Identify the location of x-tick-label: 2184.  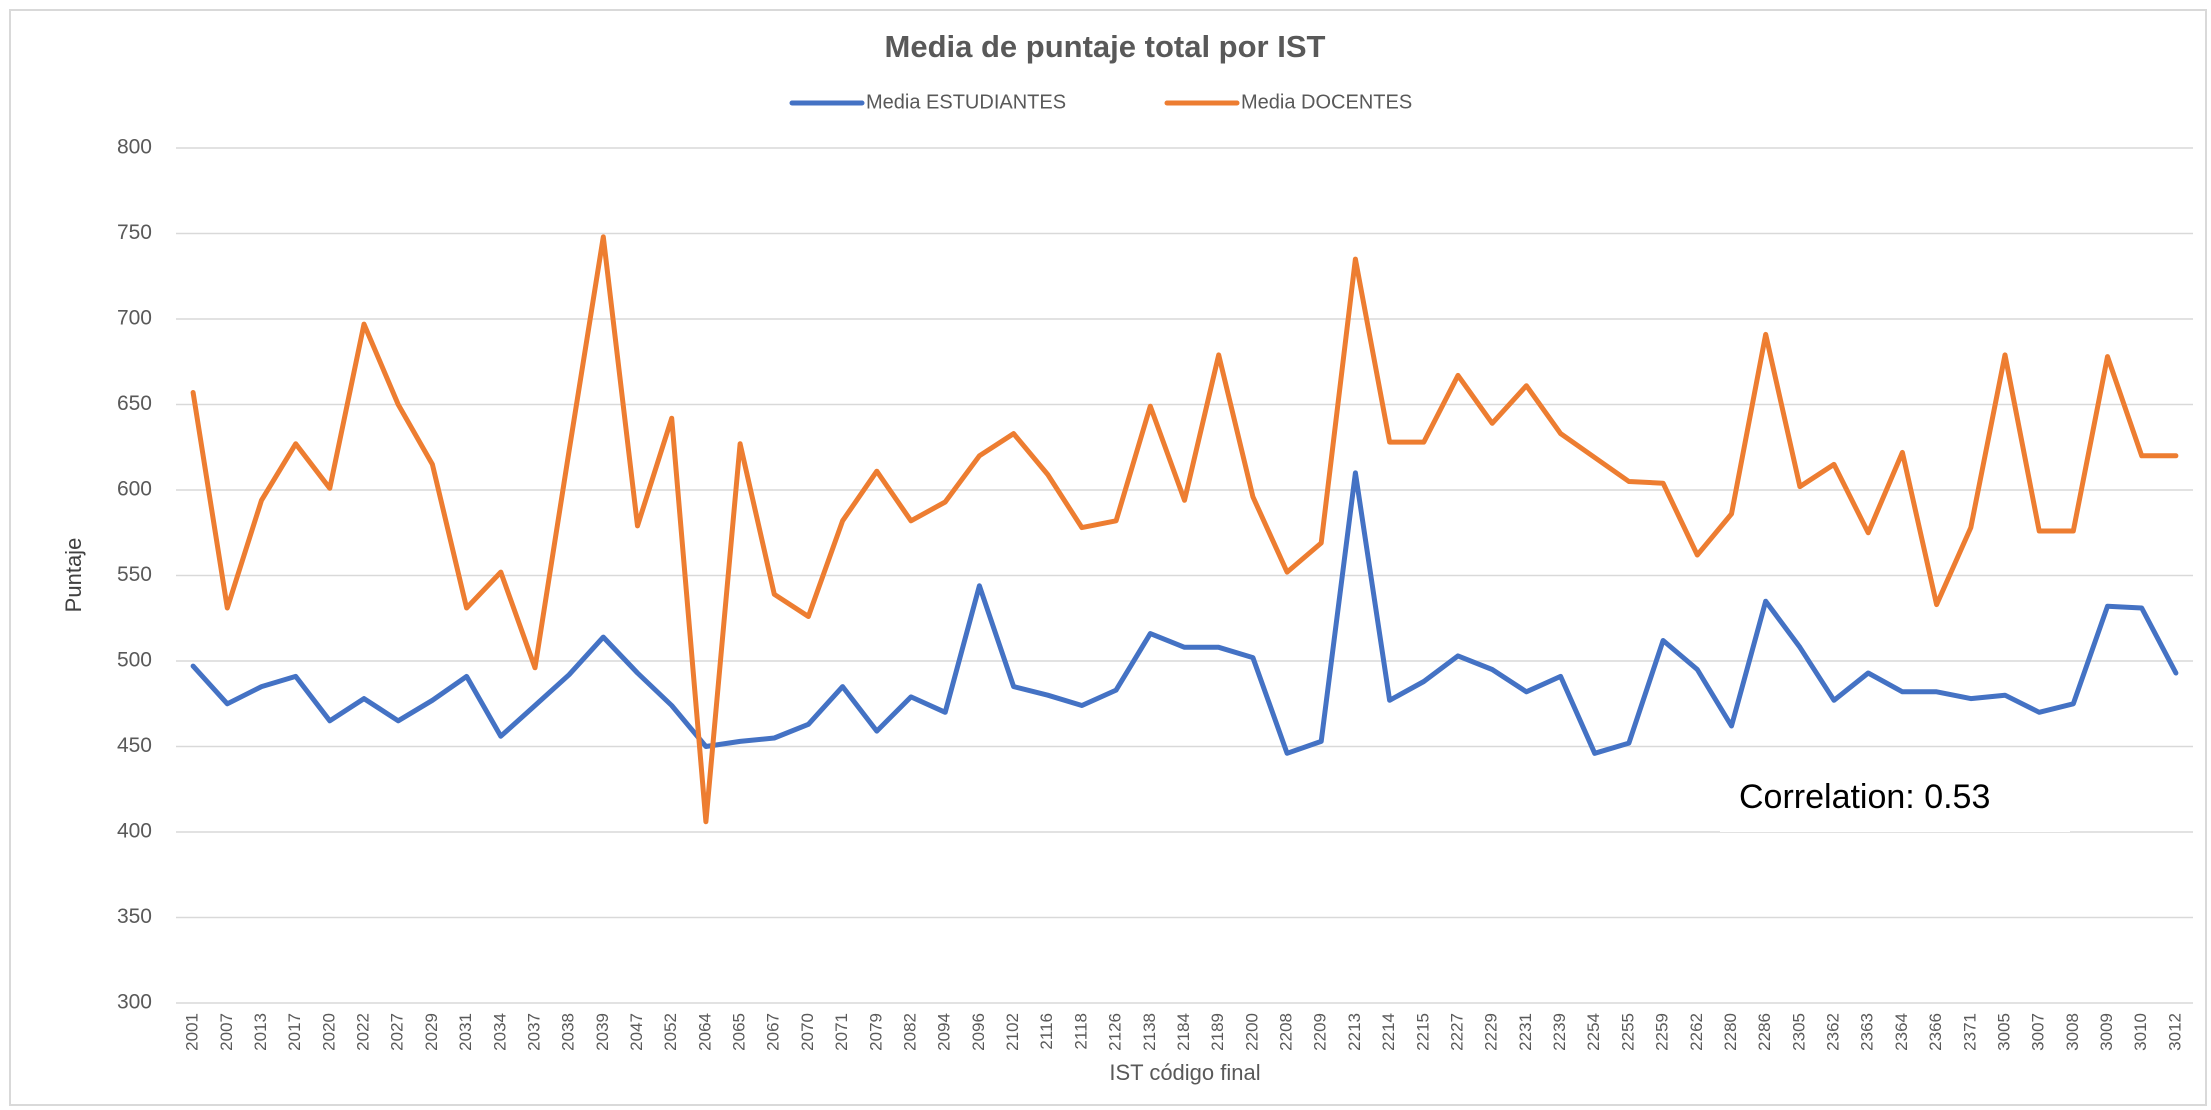
(1183, 1032).